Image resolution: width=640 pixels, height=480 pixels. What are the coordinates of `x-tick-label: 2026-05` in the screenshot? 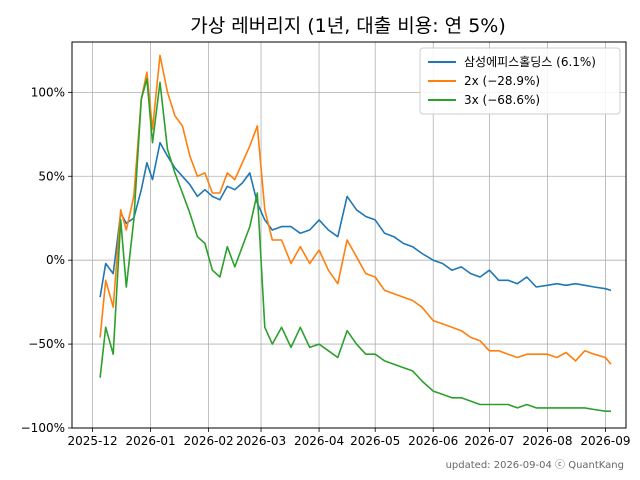 It's located at (375, 441).